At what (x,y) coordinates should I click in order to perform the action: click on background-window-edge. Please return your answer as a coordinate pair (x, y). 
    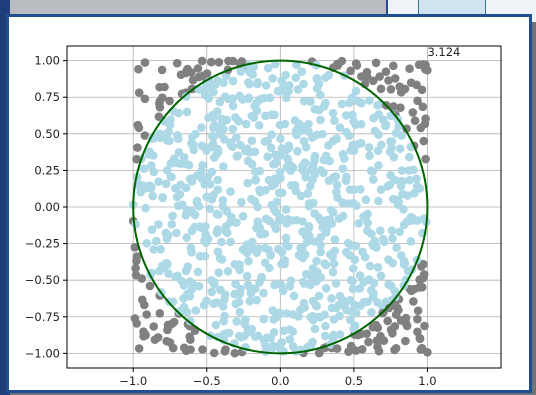
    Looking at the image, I should click on (5, 197).